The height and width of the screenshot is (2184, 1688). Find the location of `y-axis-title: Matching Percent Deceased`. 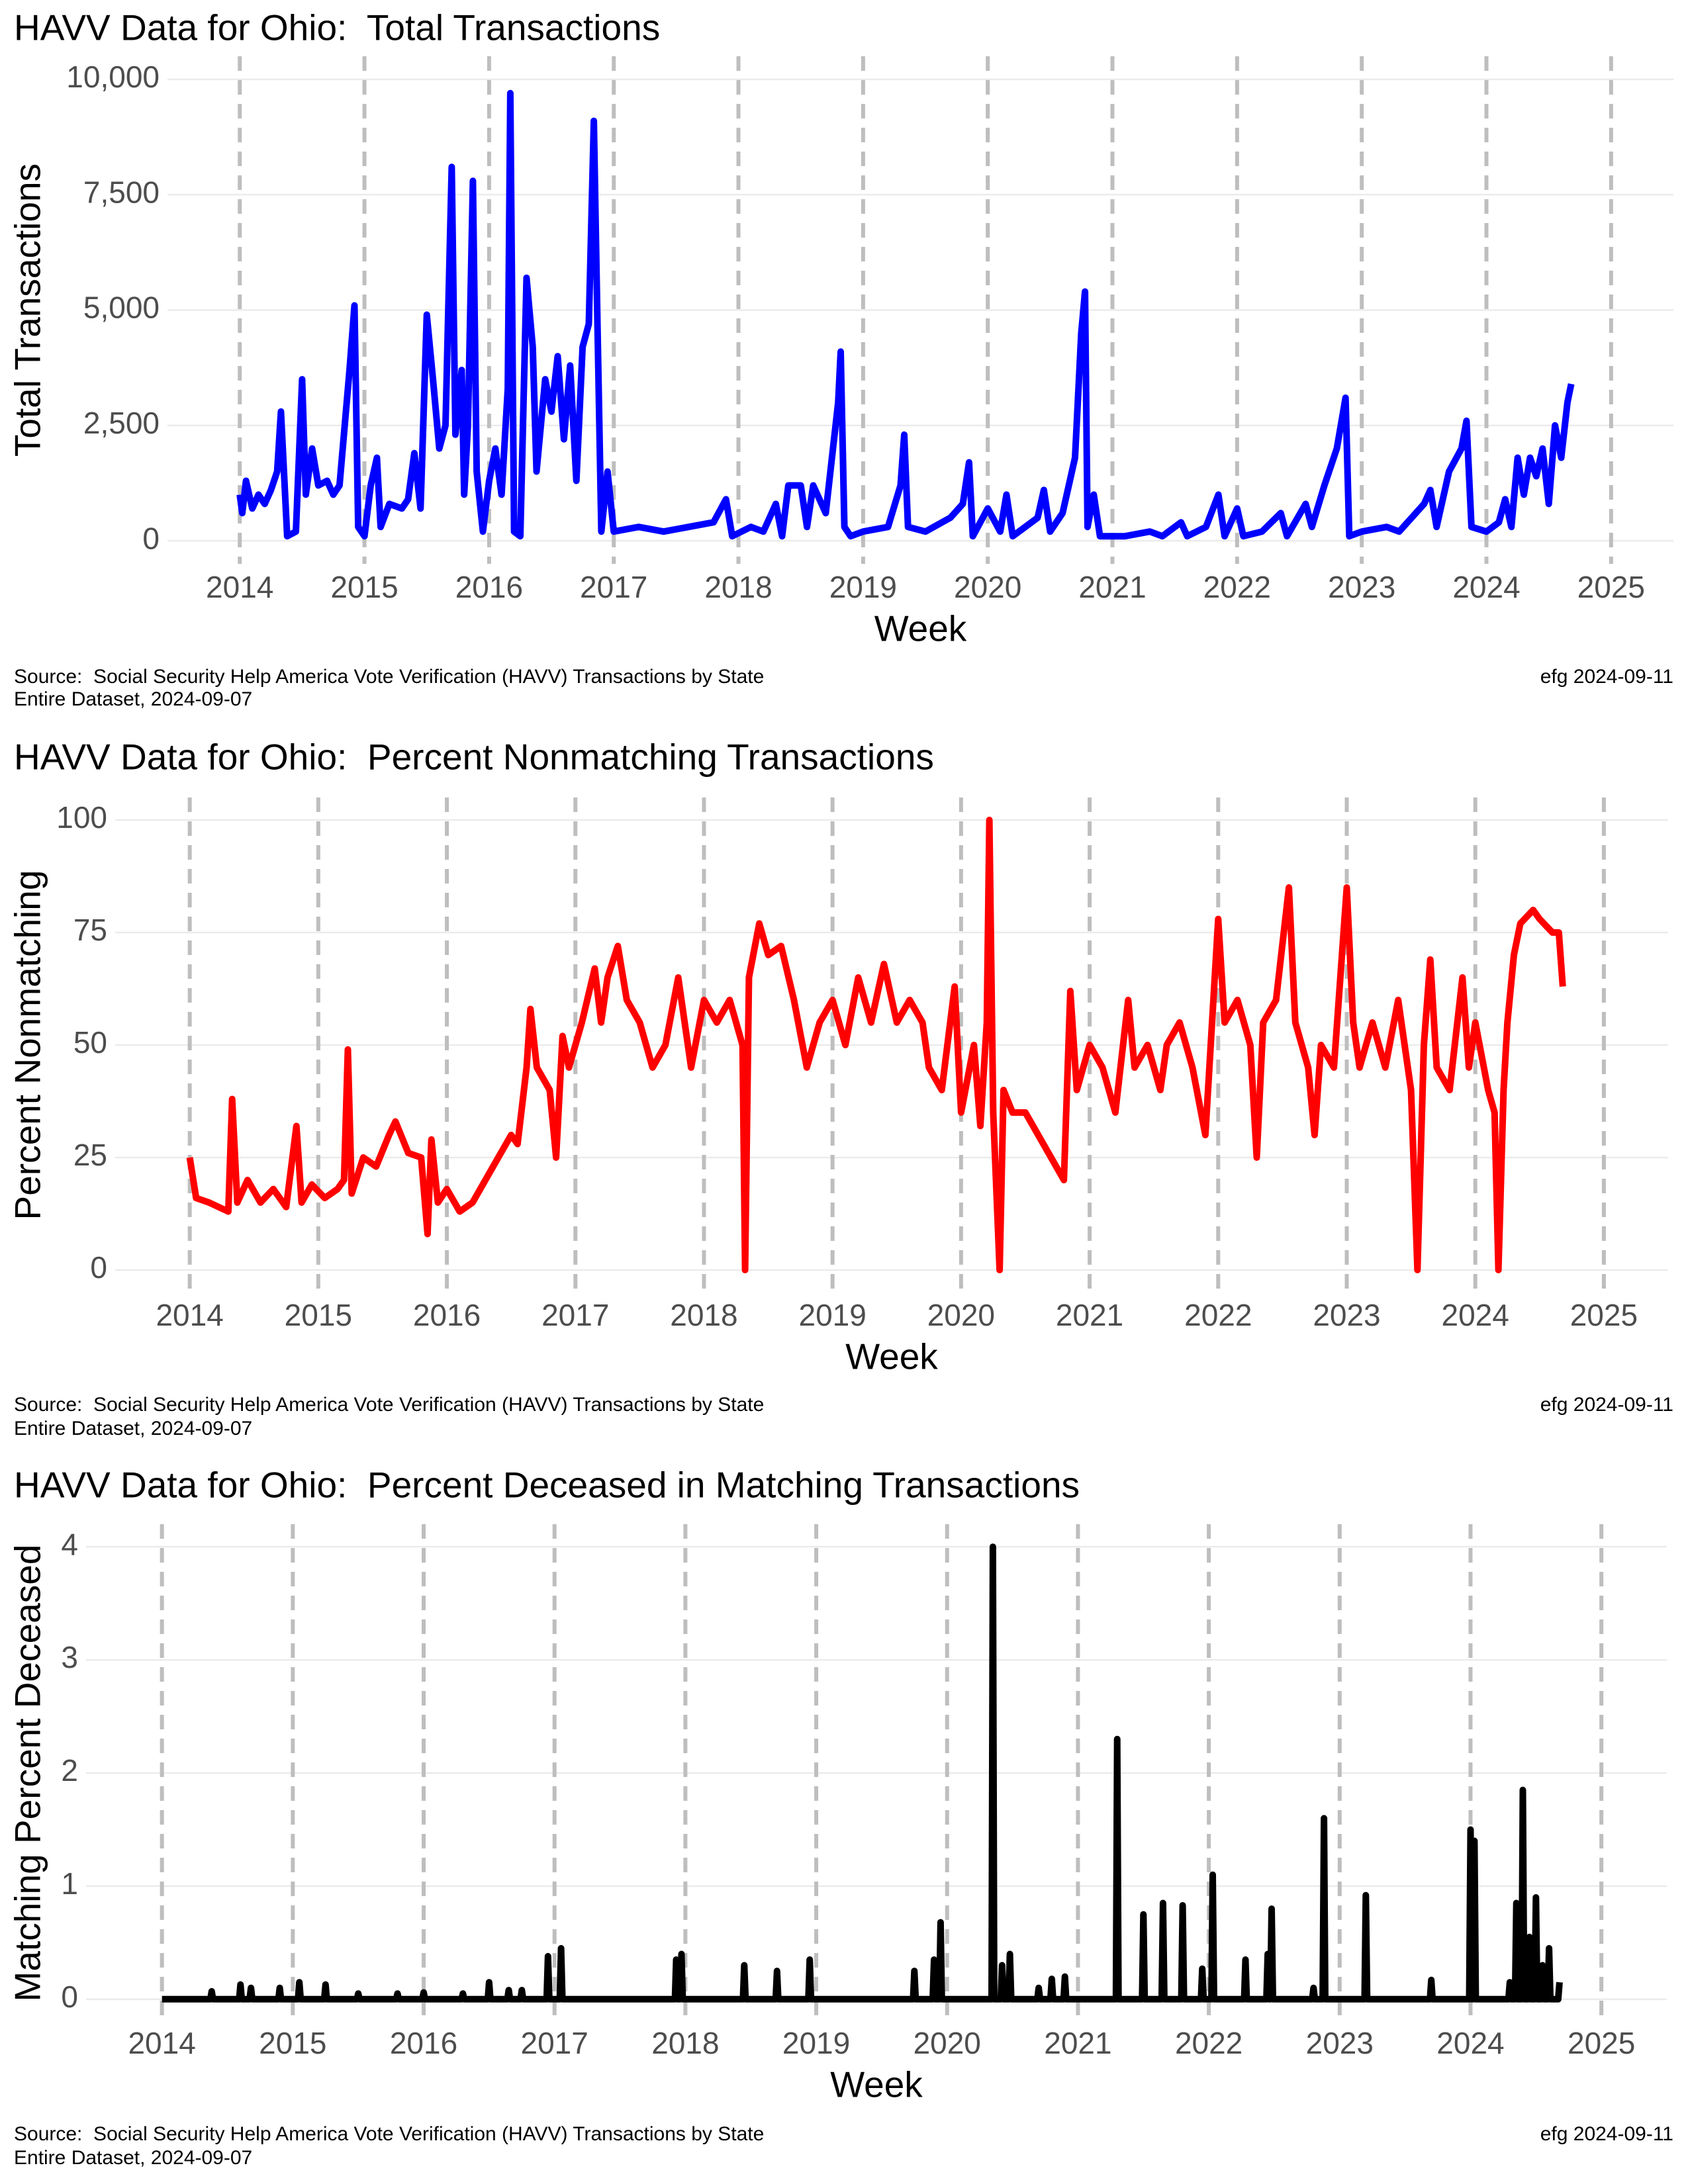

y-axis-title: Matching Percent Deceased is located at coordinates (27, 1773).